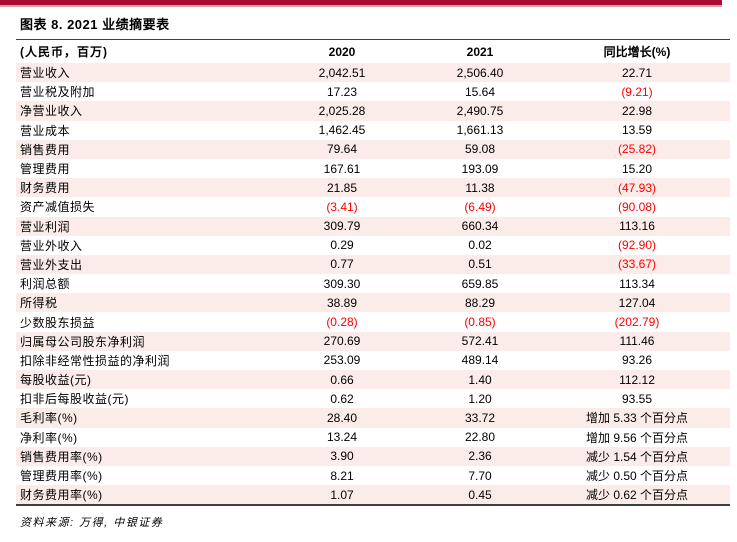  Describe the element at coordinates (342, 226) in the screenshot. I see `cell-2020: 309.79` at that location.